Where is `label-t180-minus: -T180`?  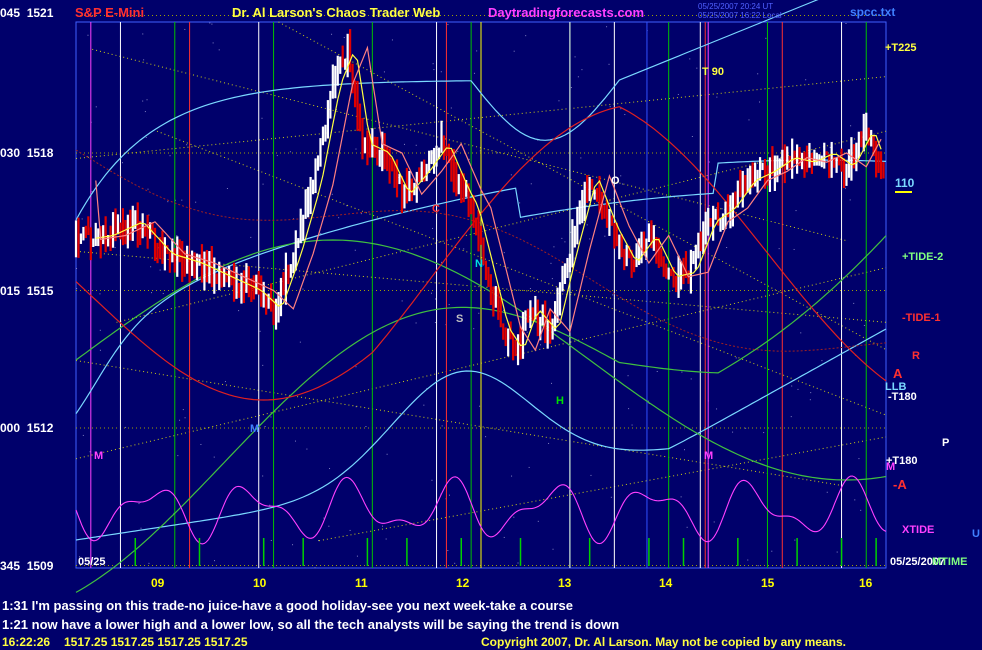 label-t180-minus: -T180 is located at coordinates (902, 397).